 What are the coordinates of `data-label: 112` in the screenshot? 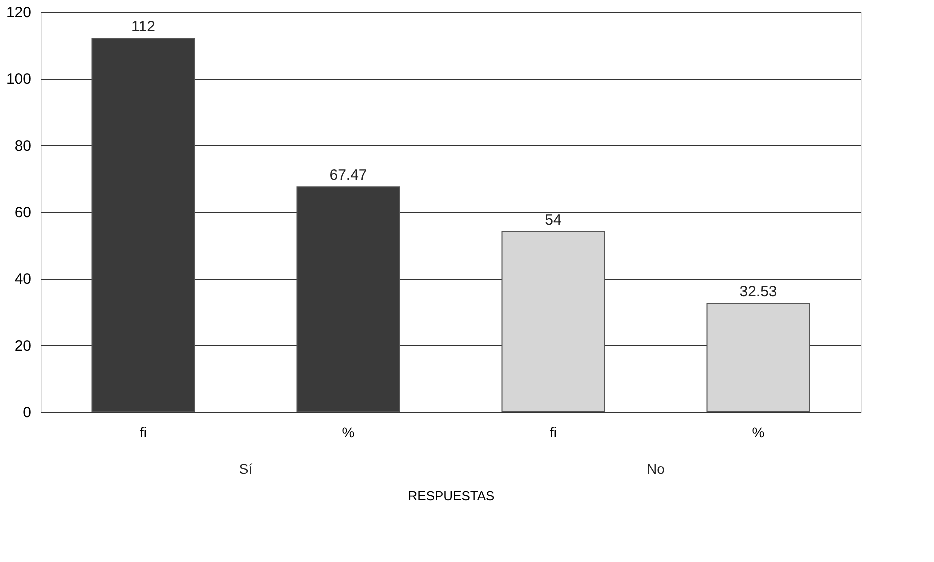 It's located at (144, 27).